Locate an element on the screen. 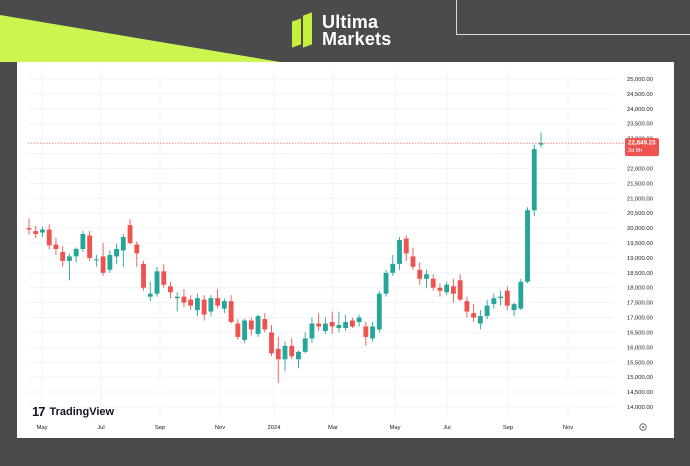  x-tick-label: May is located at coordinates (395, 428).